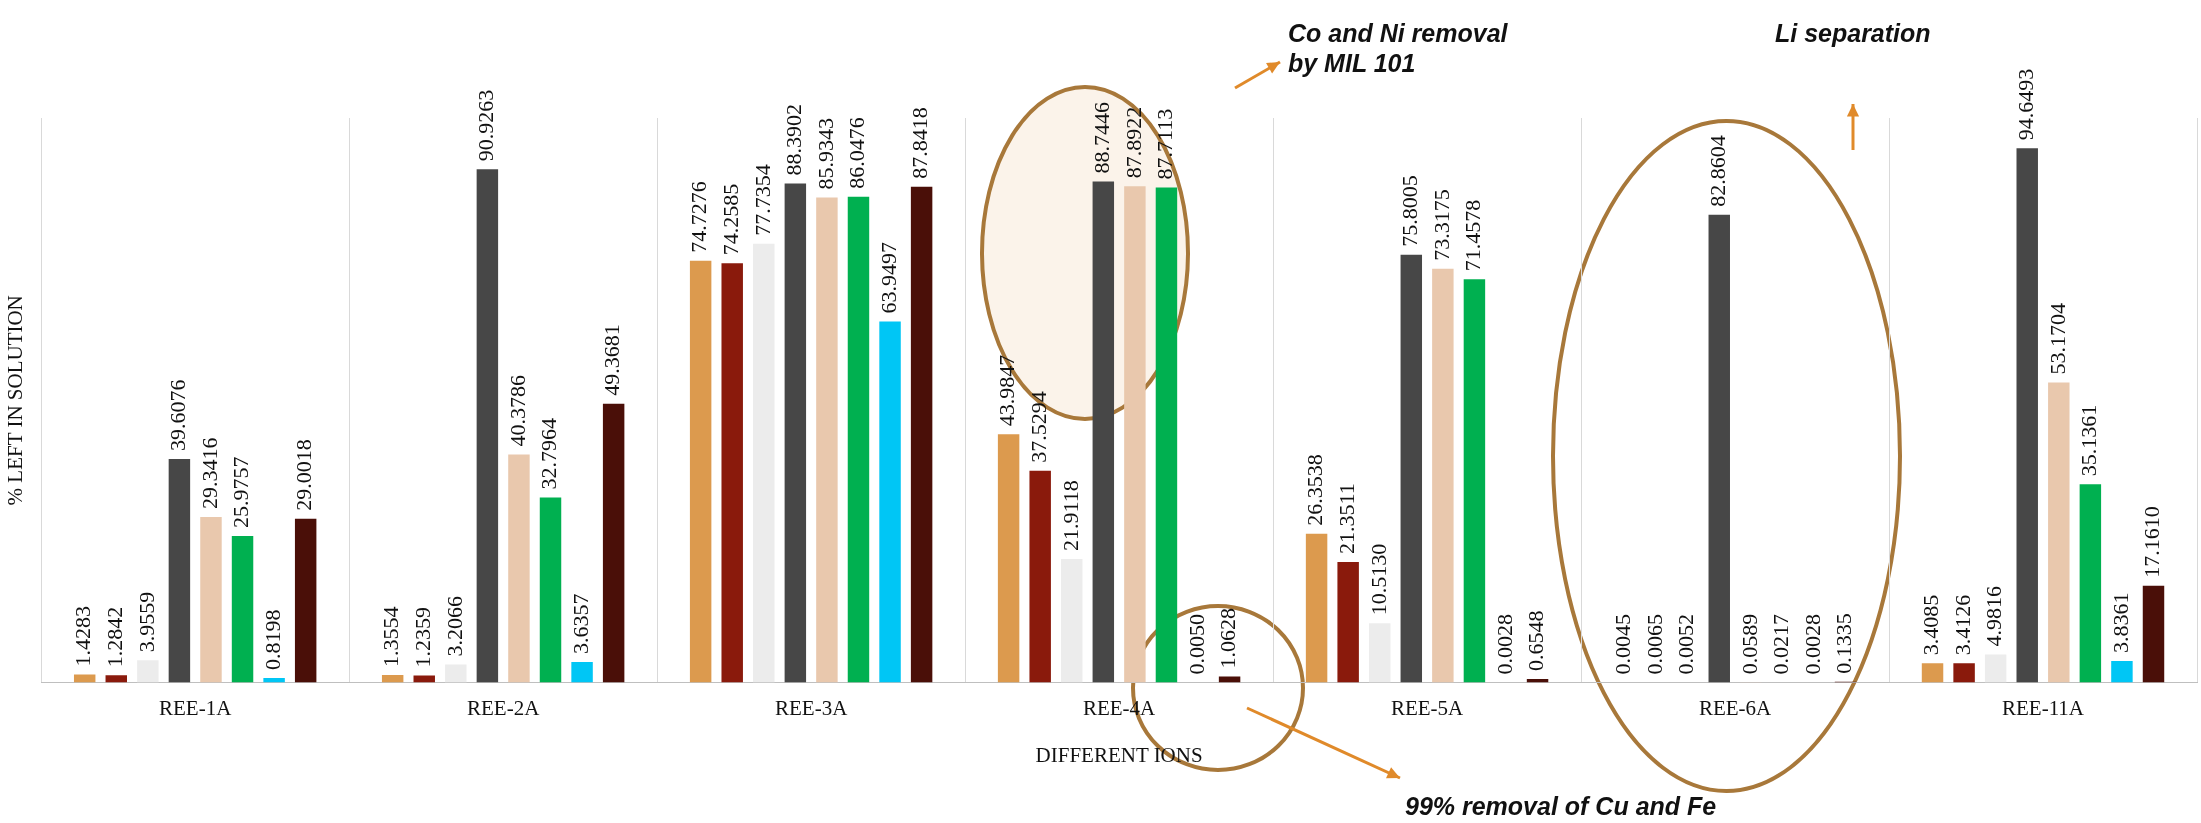 Image resolution: width=2201 pixels, height=823 pixels. What do you see at coordinates (1994, 616) in the screenshot?
I see `data-label: 4.9816` at bounding box center [1994, 616].